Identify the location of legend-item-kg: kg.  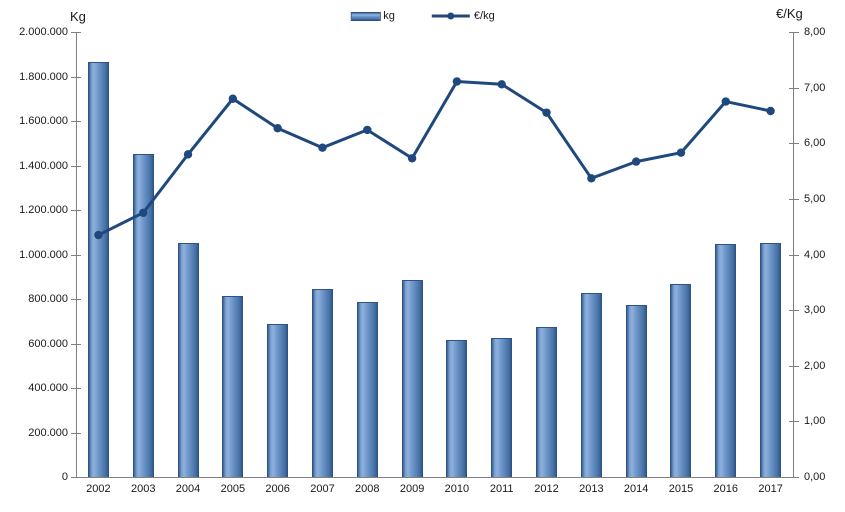
(372, 16).